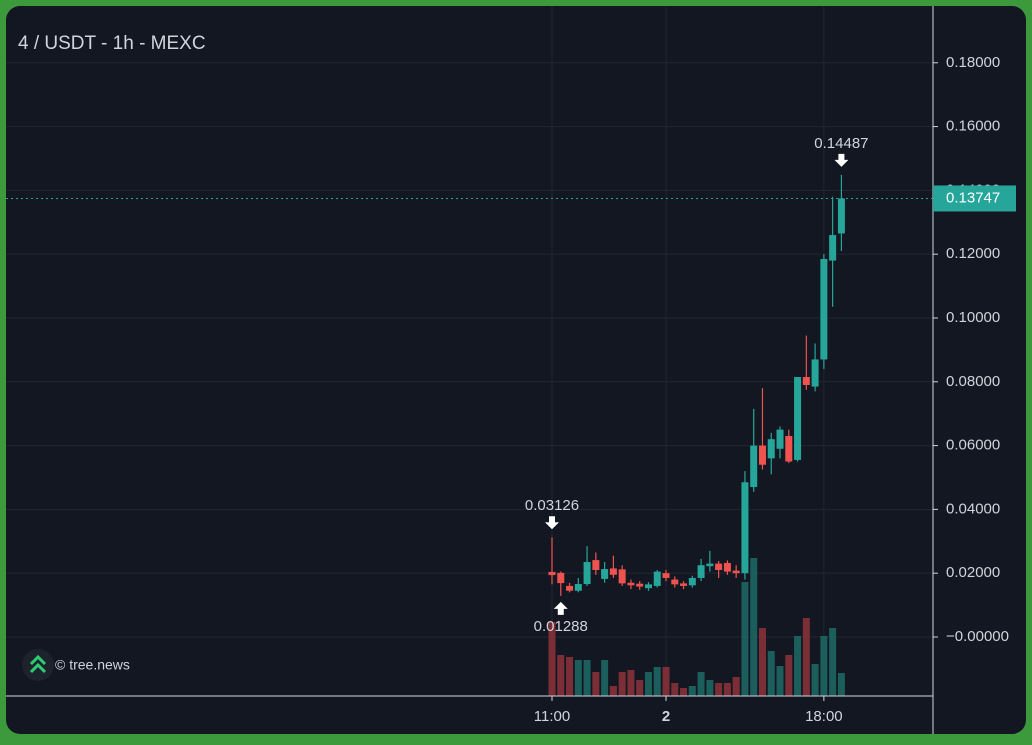 Image resolution: width=1032 pixels, height=745 pixels. I want to click on watermark: © tree.news, so click(92, 665).